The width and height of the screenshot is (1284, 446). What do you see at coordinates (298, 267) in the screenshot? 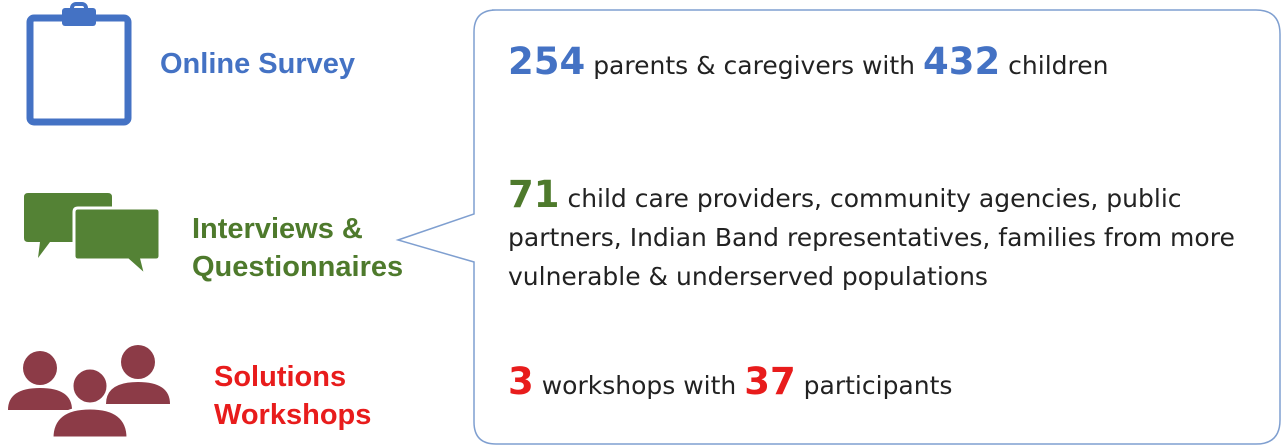
I see `label-line: Questionnaires` at bounding box center [298, 267].